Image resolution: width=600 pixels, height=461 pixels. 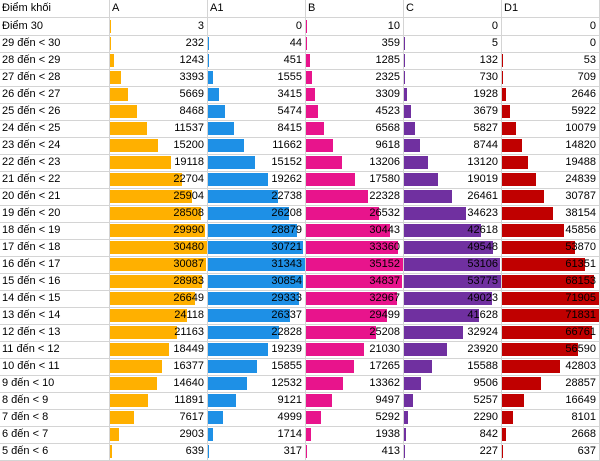 I want to click on row-label-cell: 29 đến < 30, so click(x=55, y=43).